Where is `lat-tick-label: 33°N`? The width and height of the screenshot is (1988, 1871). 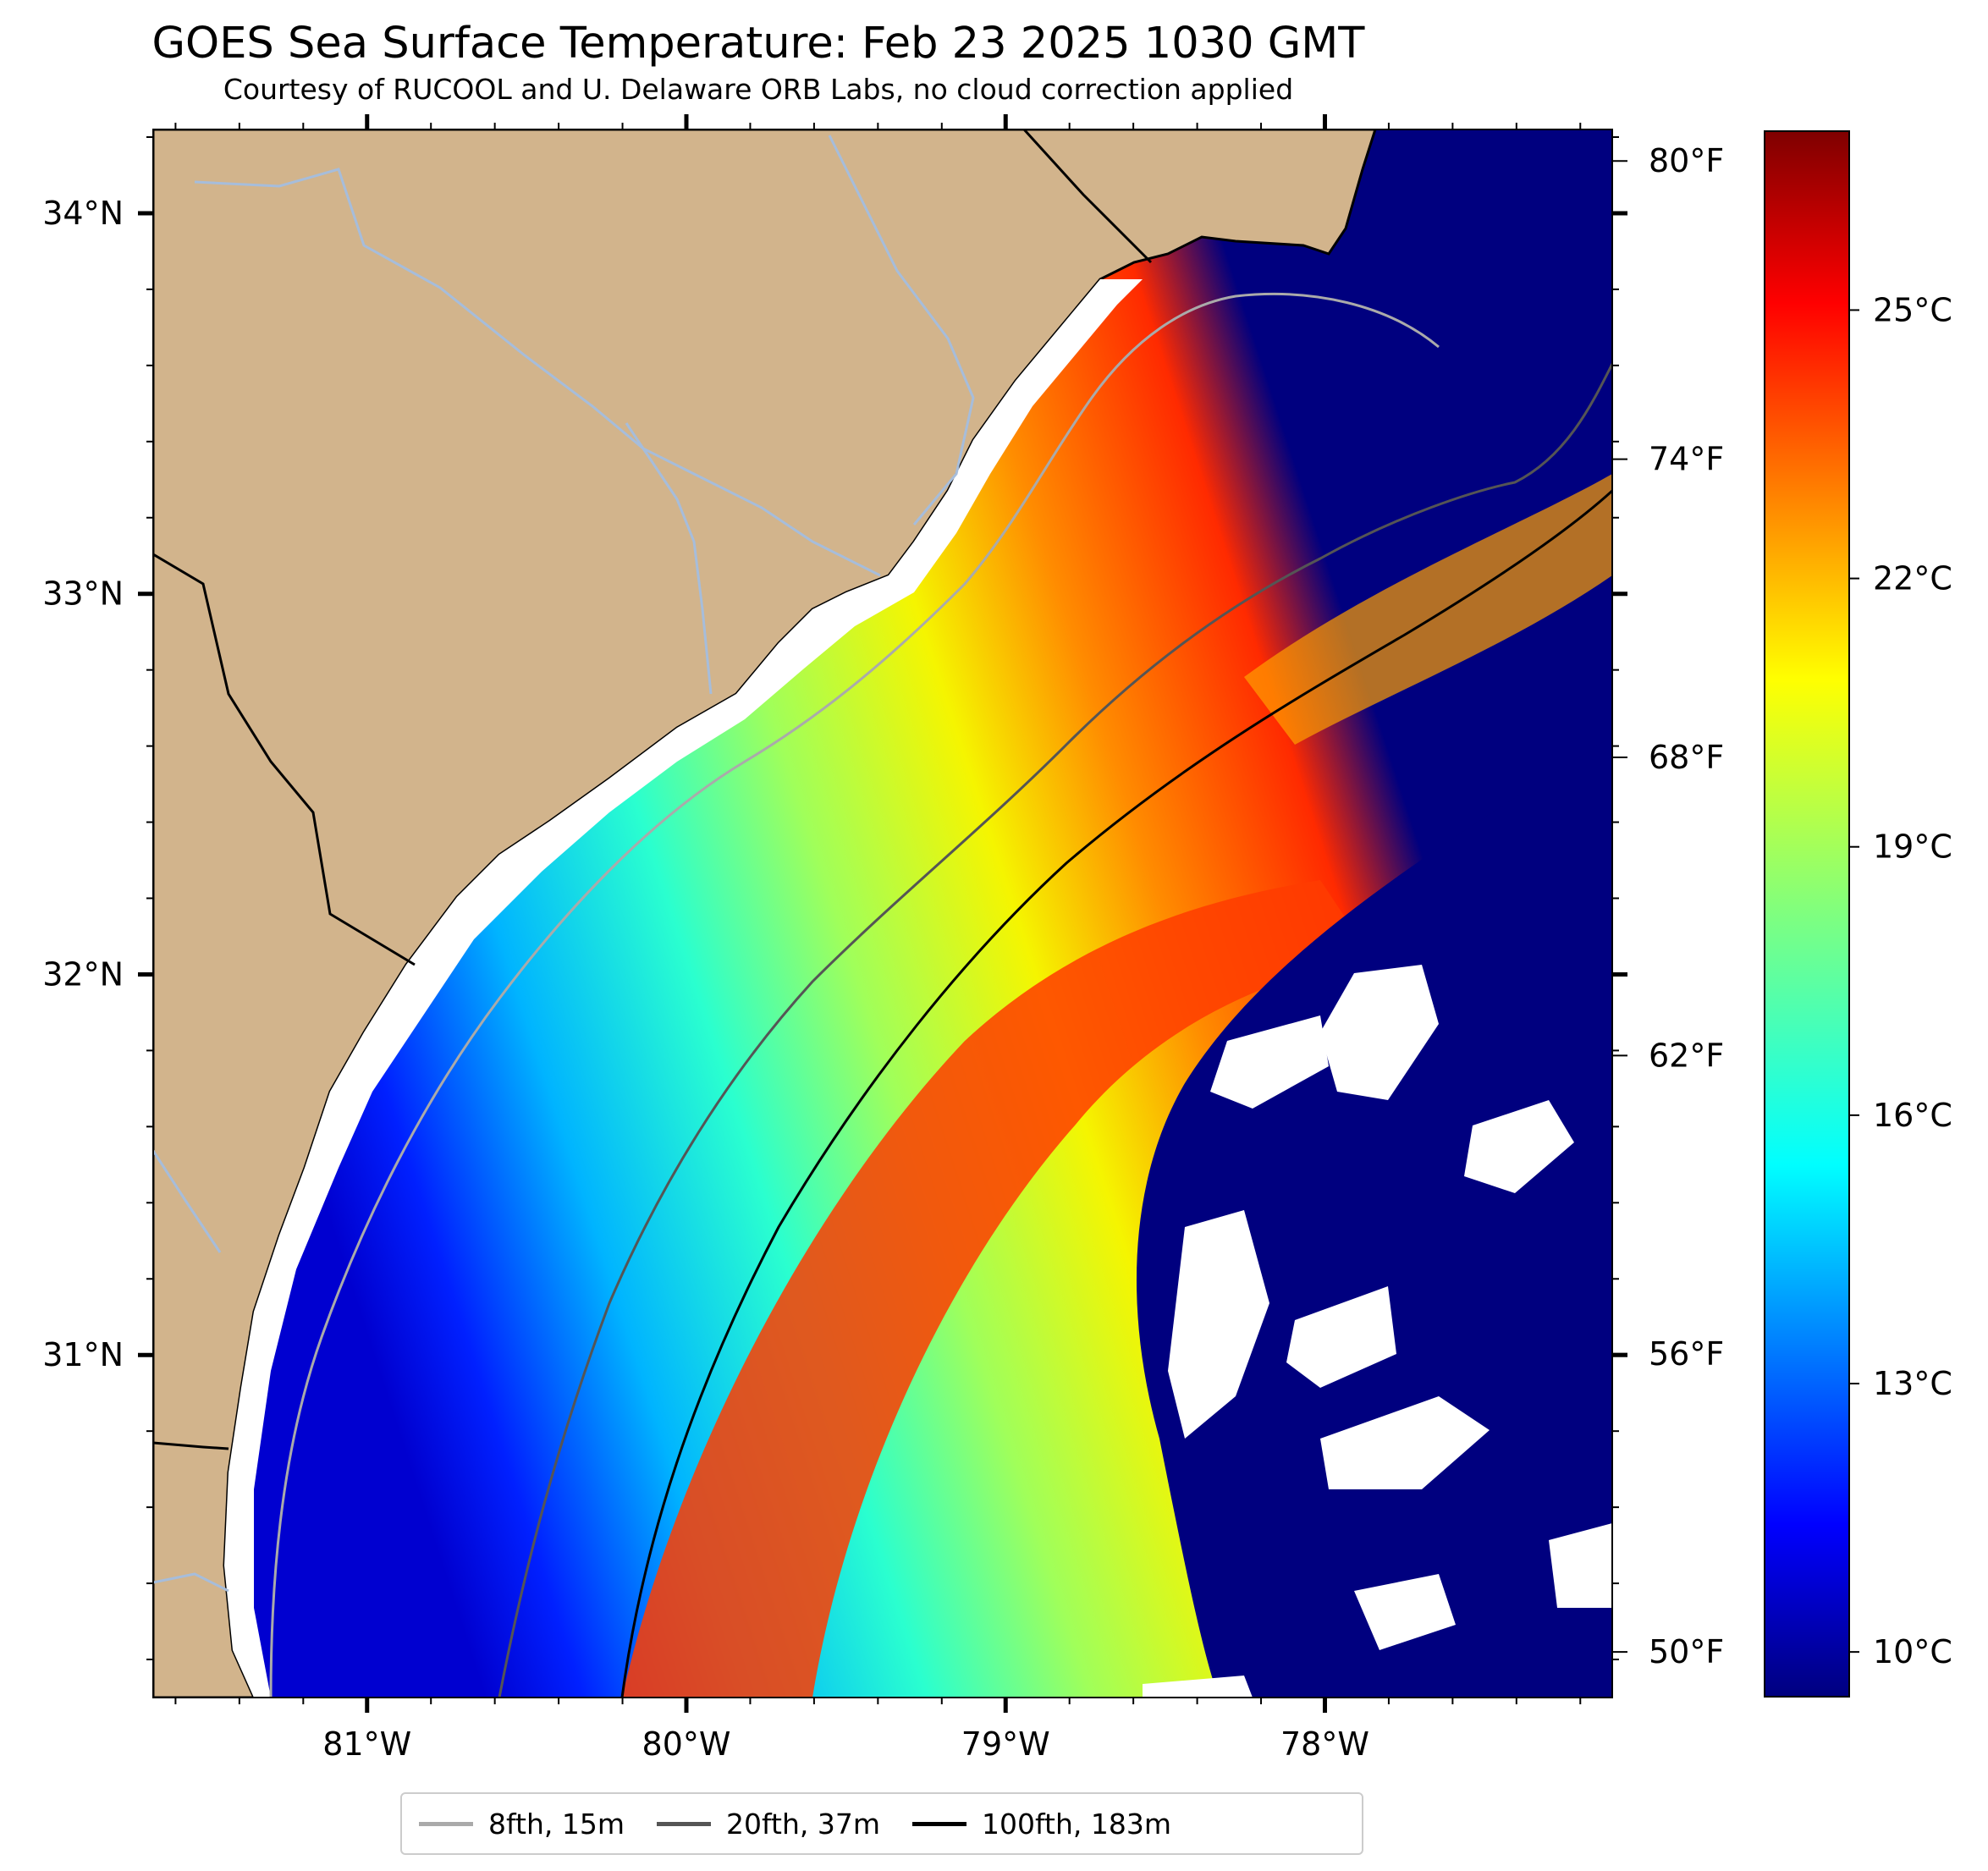 lat-tick-label: 33°N is located at coordinates (83, 594).